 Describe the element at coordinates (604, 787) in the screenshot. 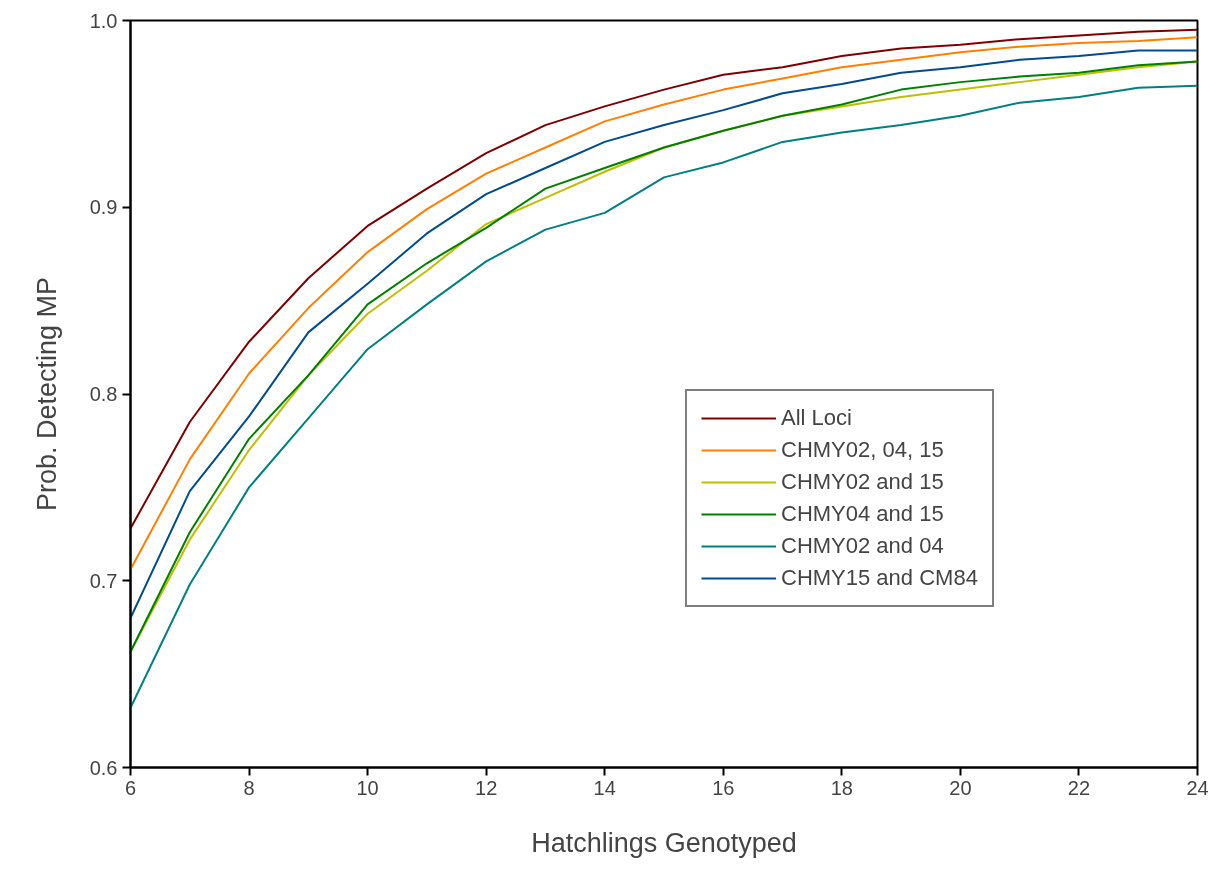

I see `x-tick-label: 14` at that location.